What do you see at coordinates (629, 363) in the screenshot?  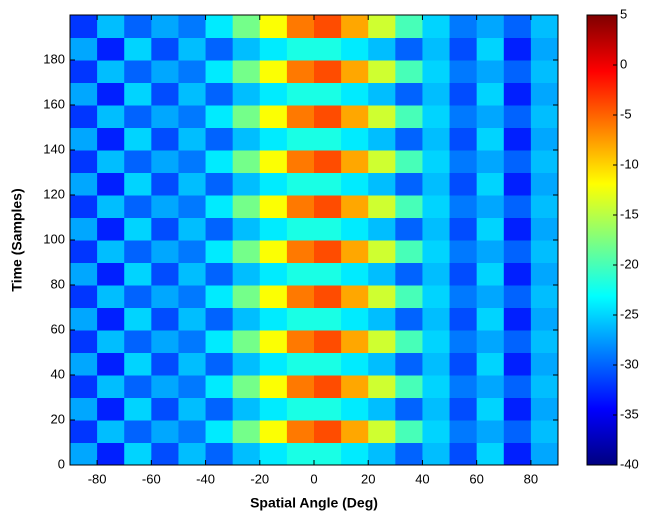 I see `colorbar-tick-label: -30` at bounding box center [629, 363].